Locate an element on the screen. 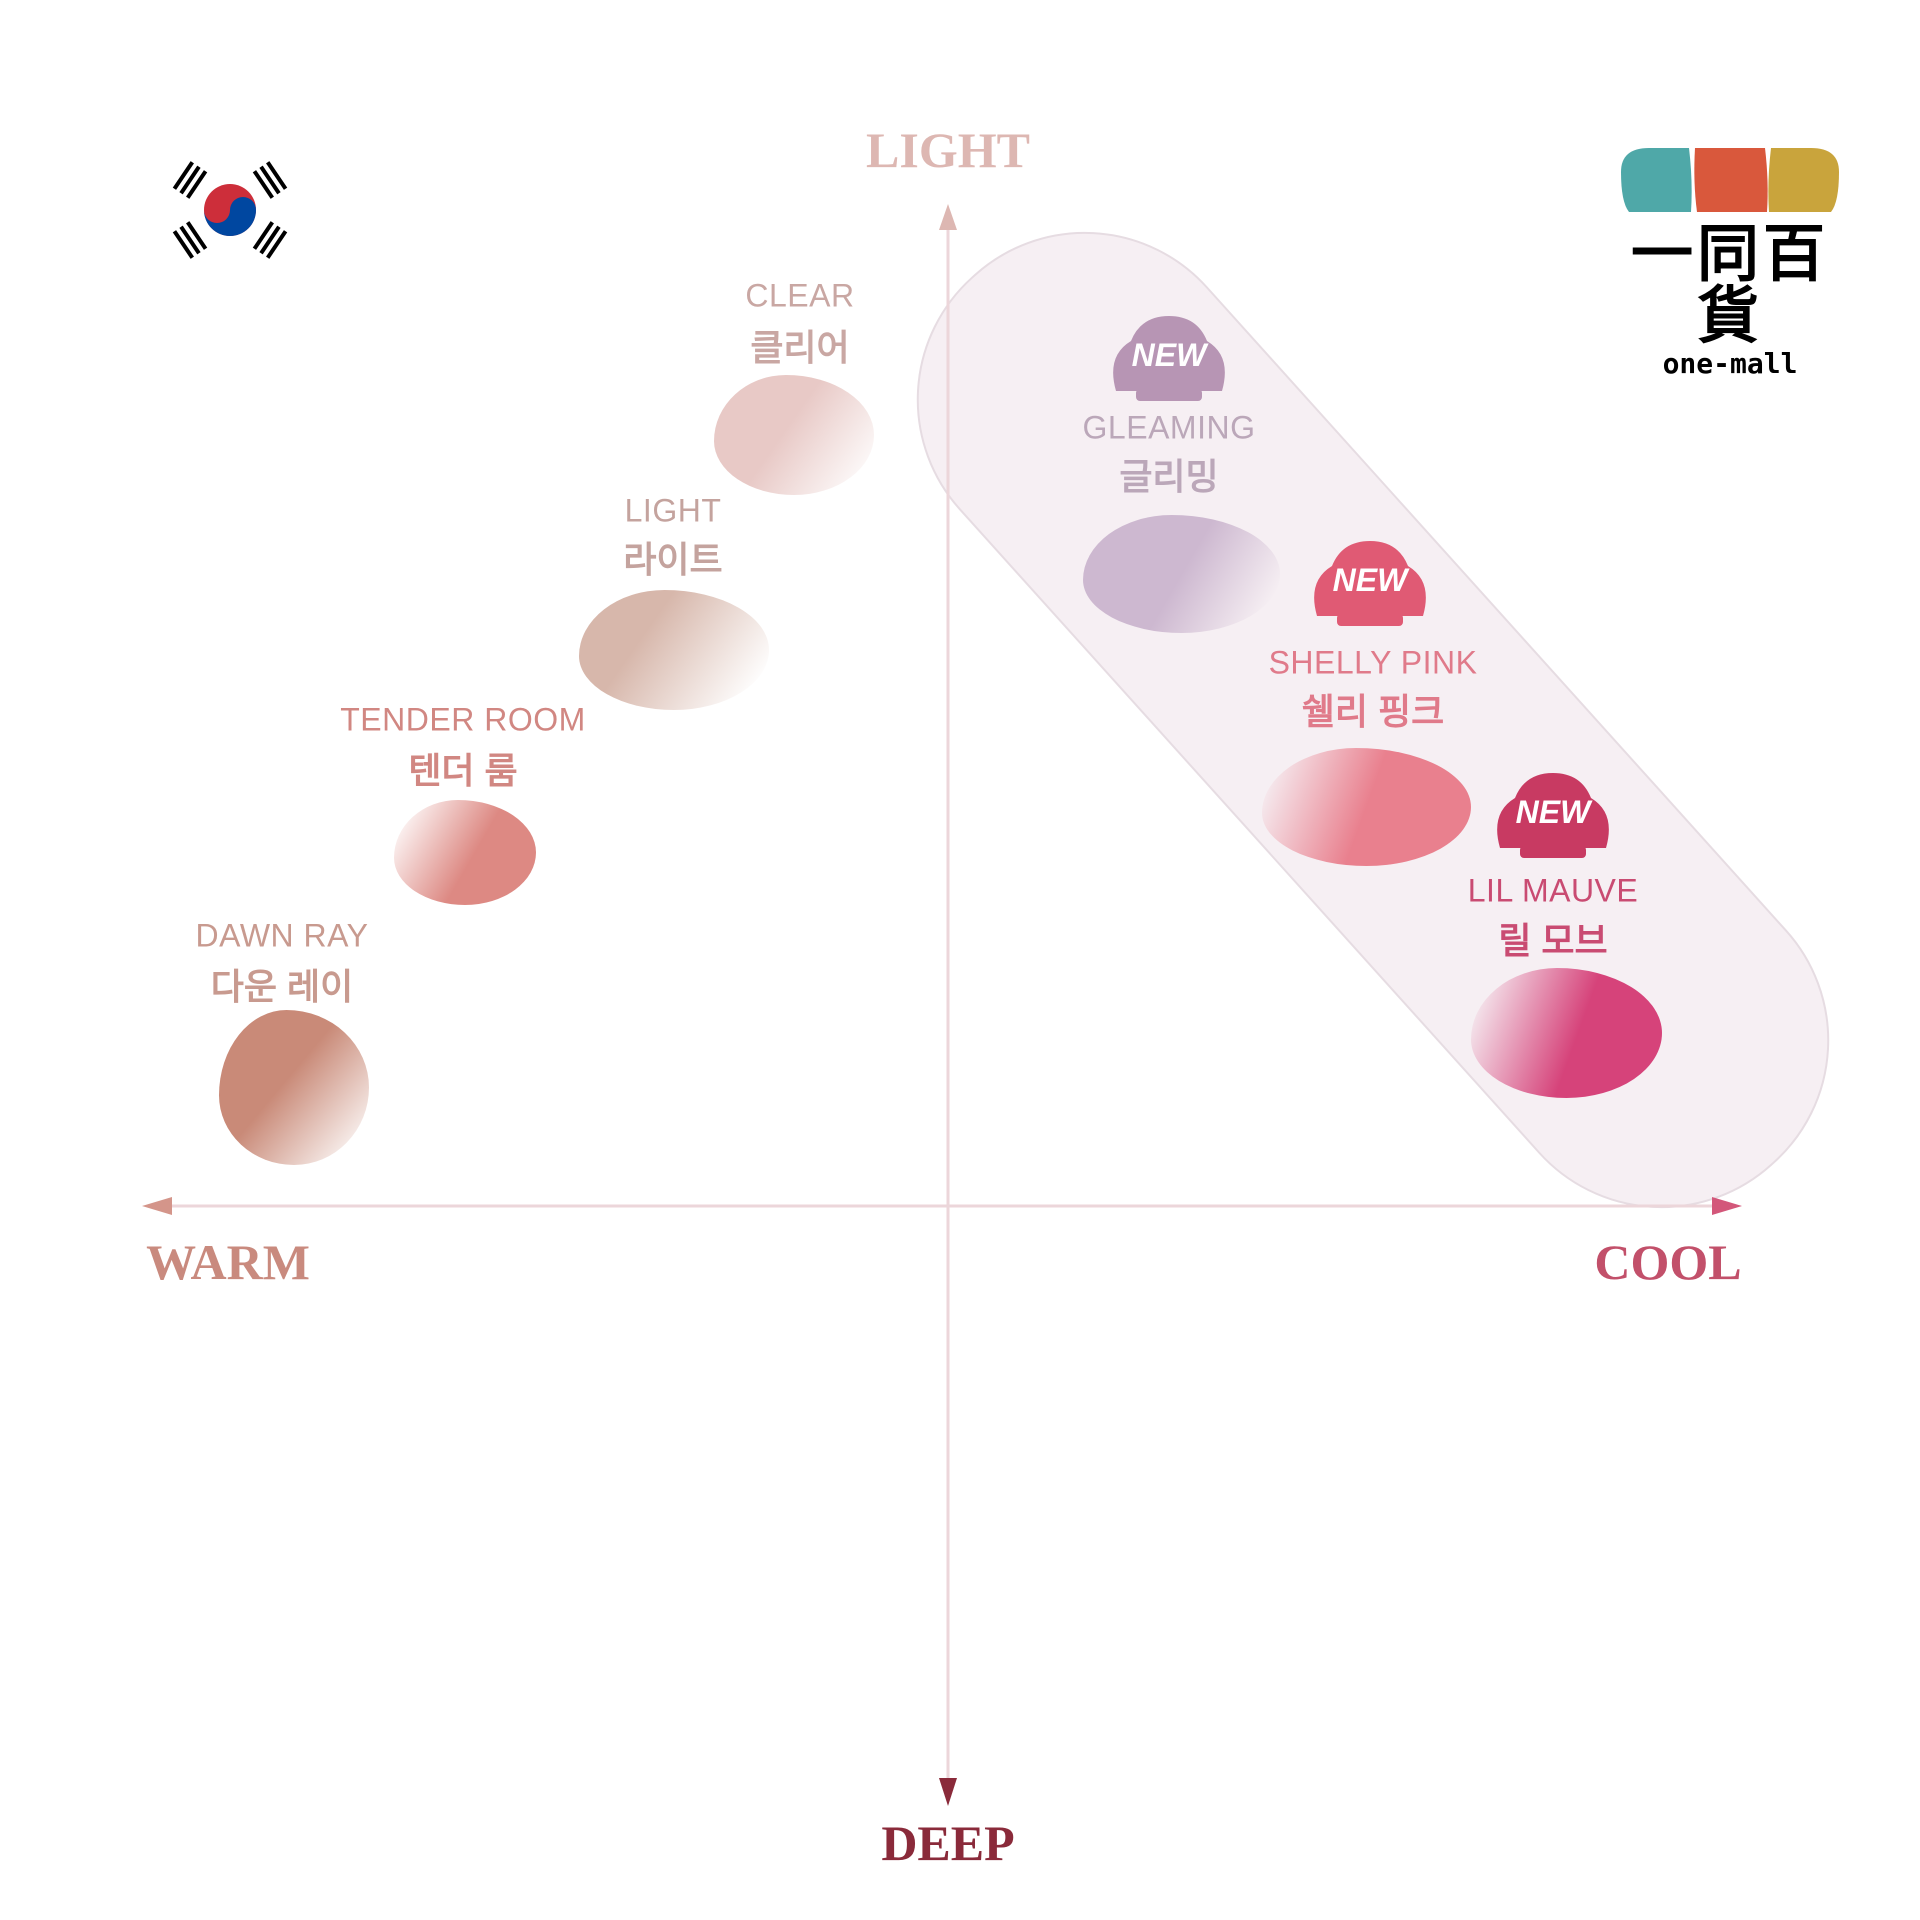 Image resolution: width=1920 pixels, height=1920 pixels. axis-label-warm: WARM is located at coordinates (228, 1262).